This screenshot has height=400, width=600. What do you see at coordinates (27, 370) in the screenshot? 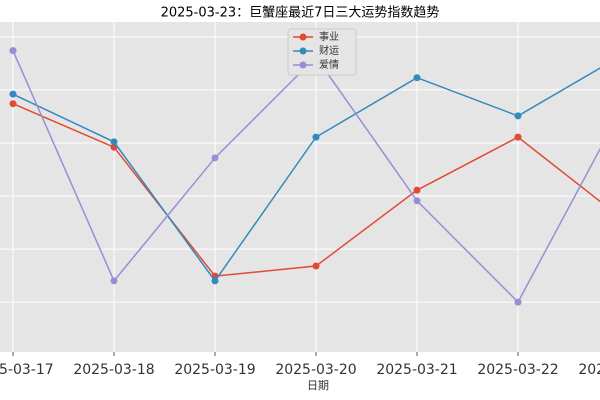
I see `x-tick-label: 2025-03-17` at bounding box center [27, 370].